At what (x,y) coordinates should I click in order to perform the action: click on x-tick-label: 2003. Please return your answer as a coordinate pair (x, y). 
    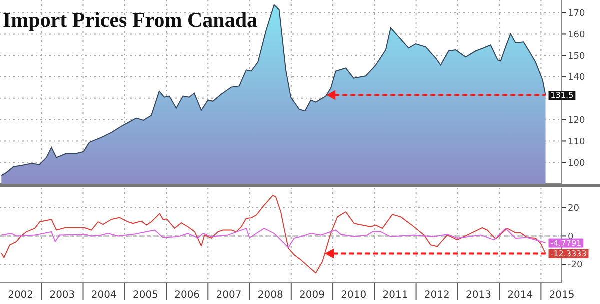
    Looking at the image, I should click on (63, 295).